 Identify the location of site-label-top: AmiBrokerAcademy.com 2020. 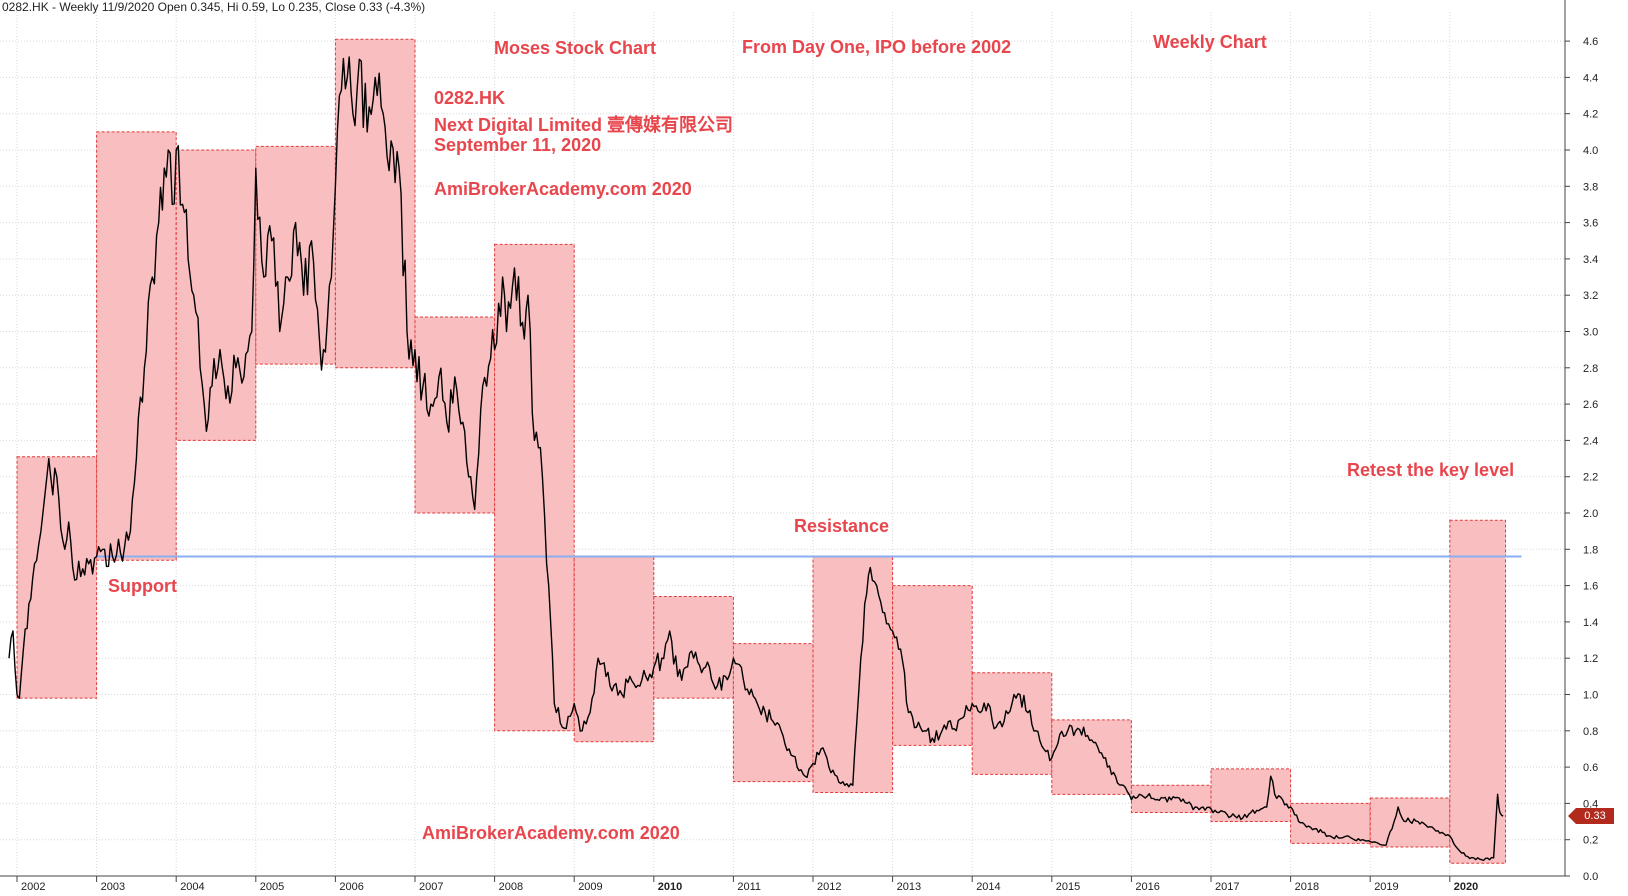
(563, 189).